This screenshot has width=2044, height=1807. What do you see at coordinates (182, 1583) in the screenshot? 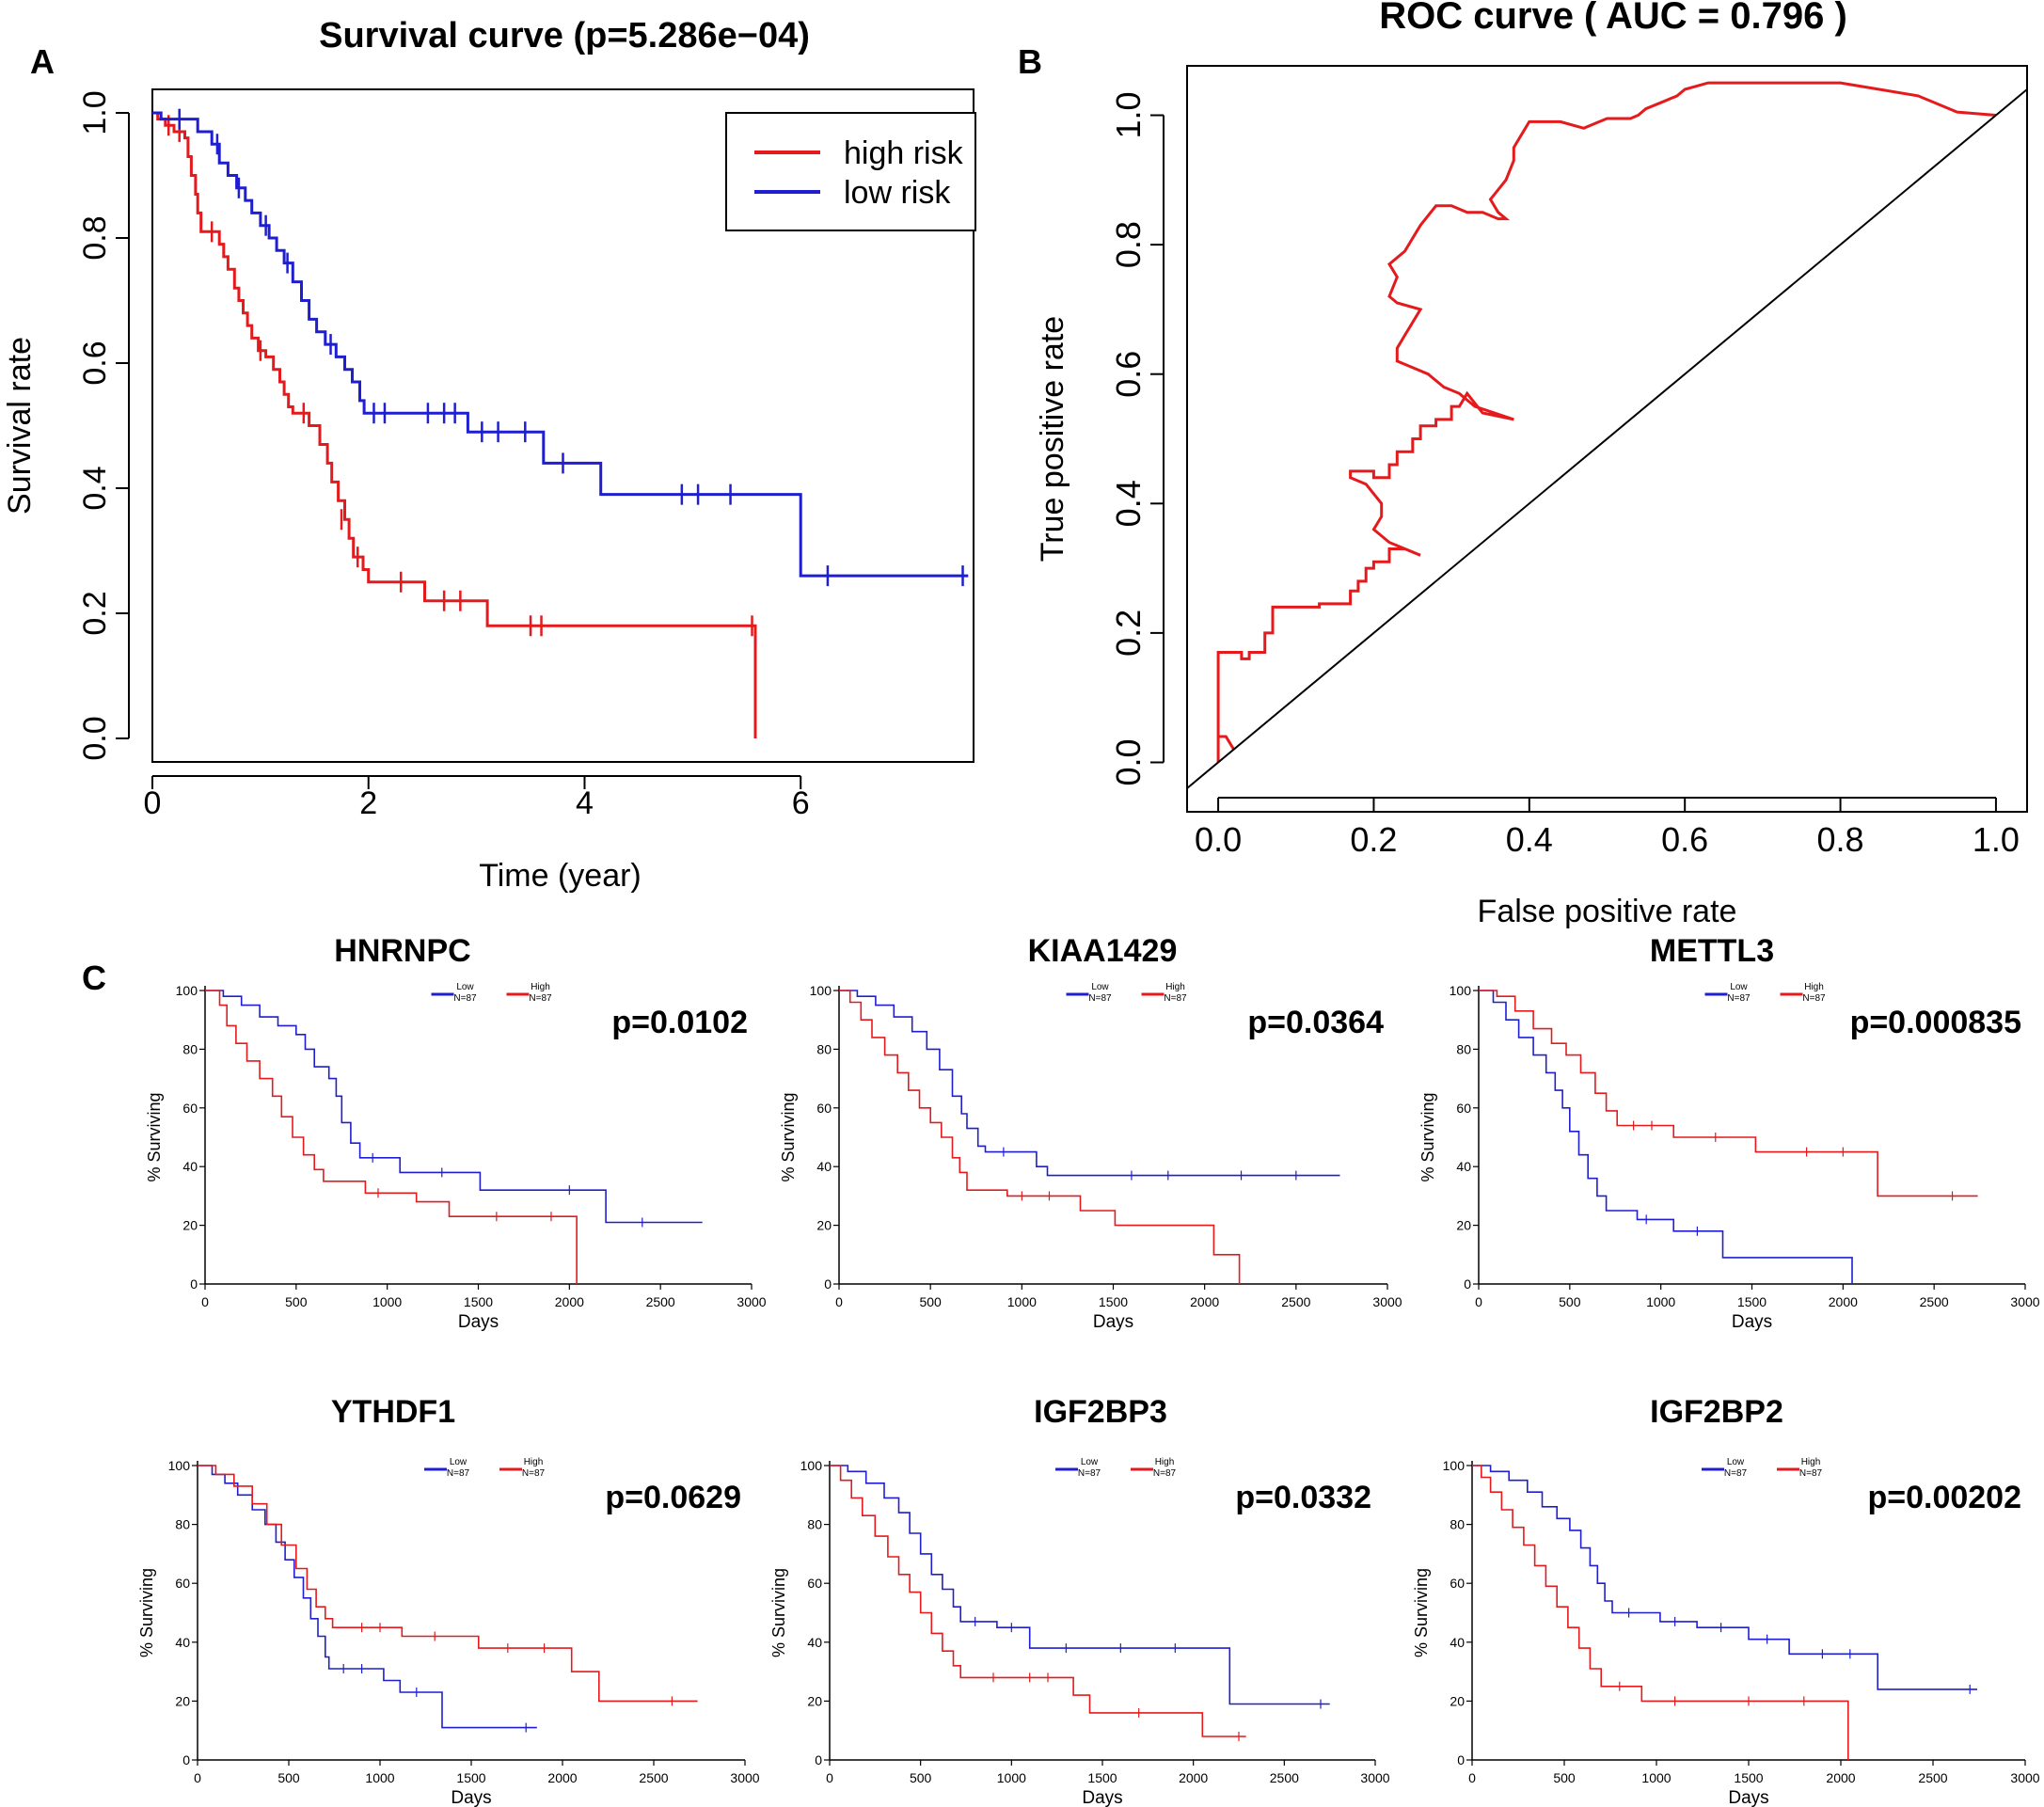
I see `y-tick-label: 60` at bounding box center [182, 1583].